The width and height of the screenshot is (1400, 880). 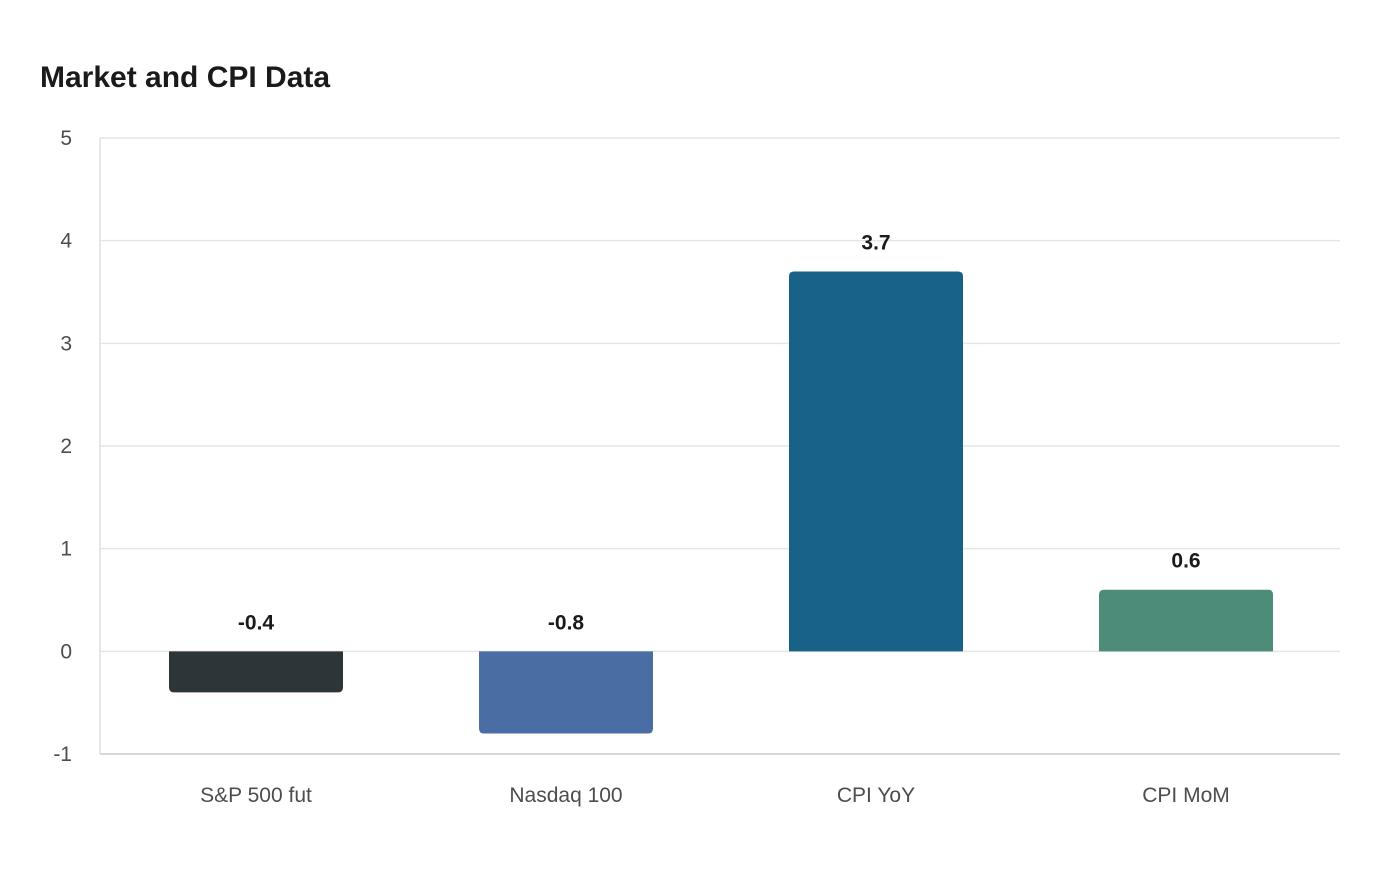 What do you see at coordinates (715, 795) in the screenshot?
I see `x-axis-categories: S&P 500 fut Nasdaq 100 CPI YoY CPI MoM` at bounding box center [715, 795].